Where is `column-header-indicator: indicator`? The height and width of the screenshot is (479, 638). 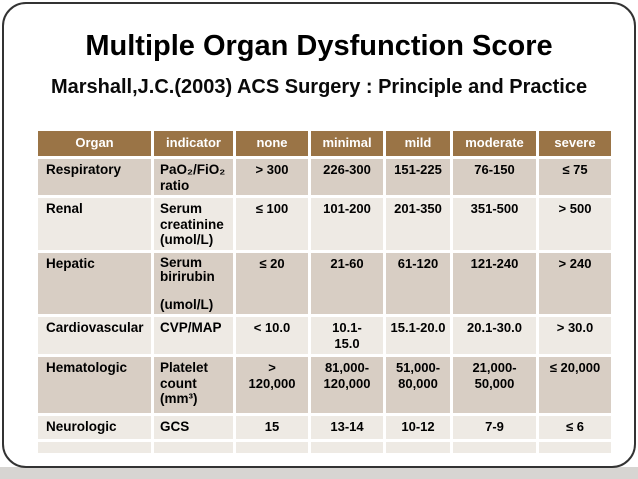
column-header-indicator: indicator is located at coordinates (193, 143).